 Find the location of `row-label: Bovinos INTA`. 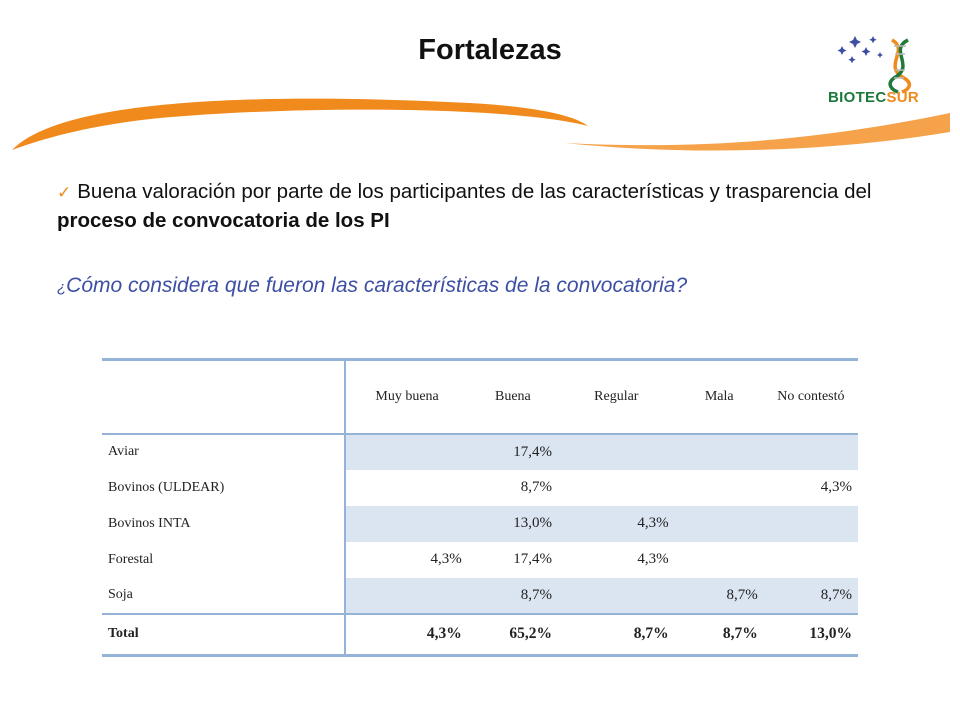

row-label: Bovinos INTA is located at coordinates (224, 523).